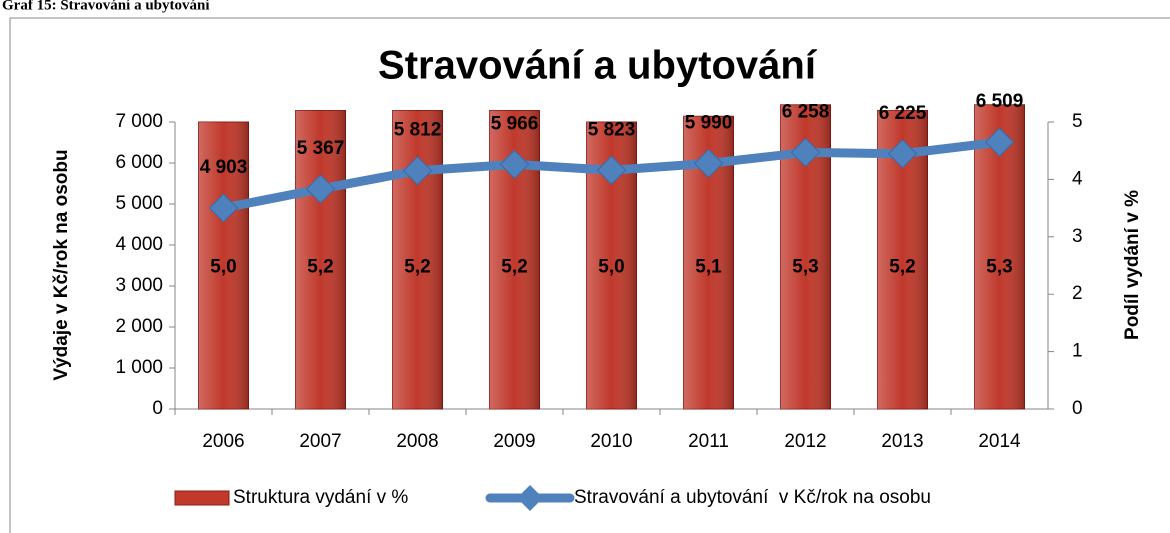  I want to click on chart-title: Stravování a ubytování, so click(598, 66).